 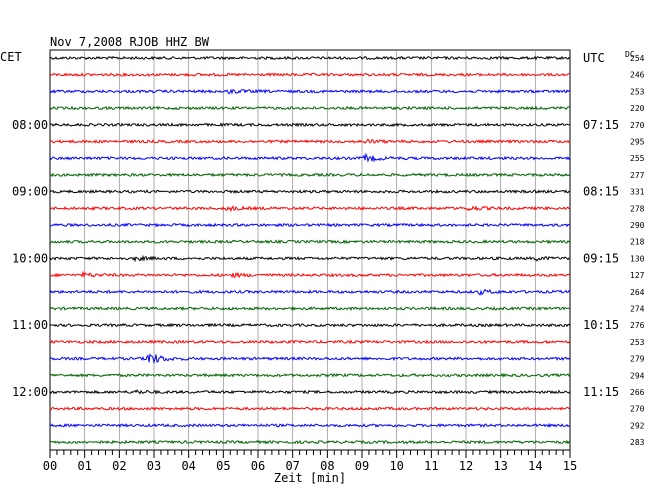 What do you see at coordinates (601, 225) in the screenshot?
I see `right-hour-labels: UTC 07:15 08:15 09:15 10:15 11:15` at bounding box center [601, 225].